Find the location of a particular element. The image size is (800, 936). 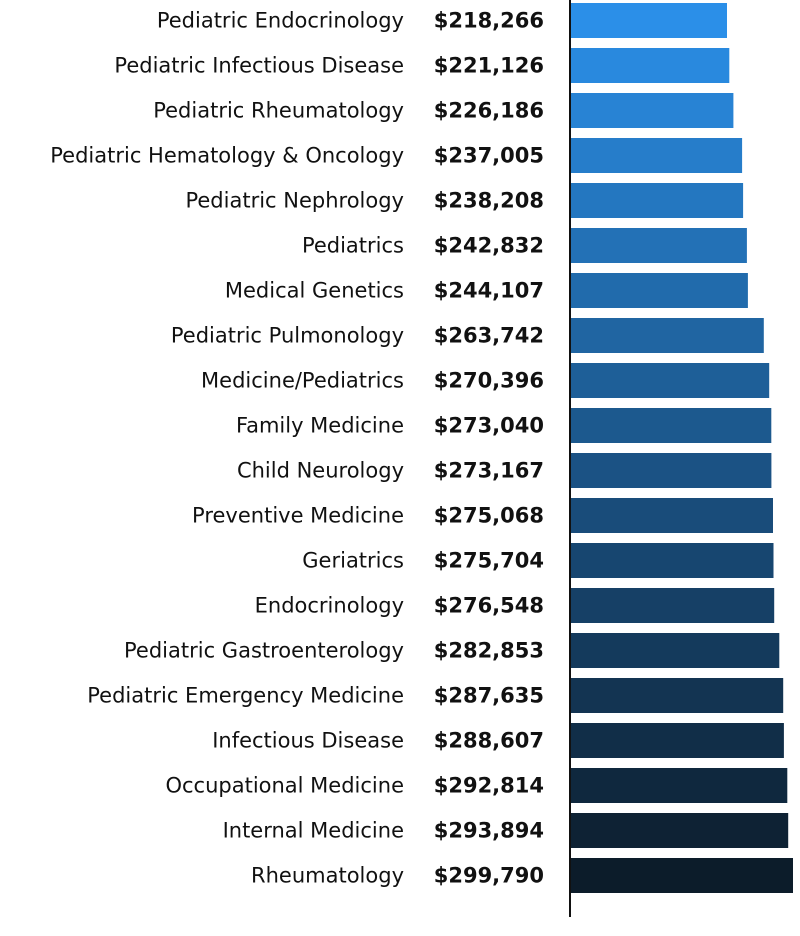

category-label: Pediatric Rheumatology is located at coordinates (278, 111).